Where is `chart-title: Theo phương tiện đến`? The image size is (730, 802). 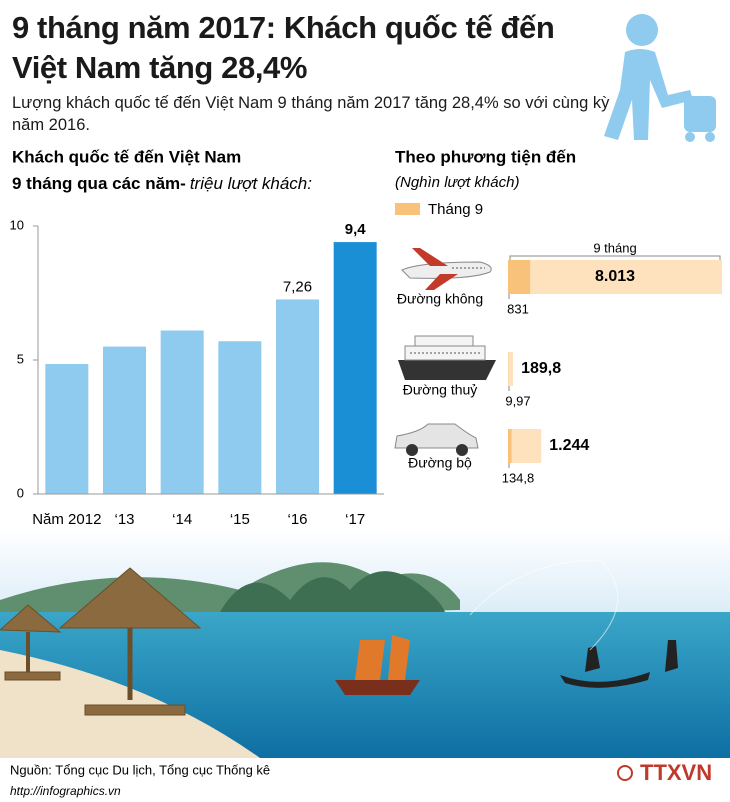
chart-title: Theo phương tiện đến is located at coordinates (485, 156).